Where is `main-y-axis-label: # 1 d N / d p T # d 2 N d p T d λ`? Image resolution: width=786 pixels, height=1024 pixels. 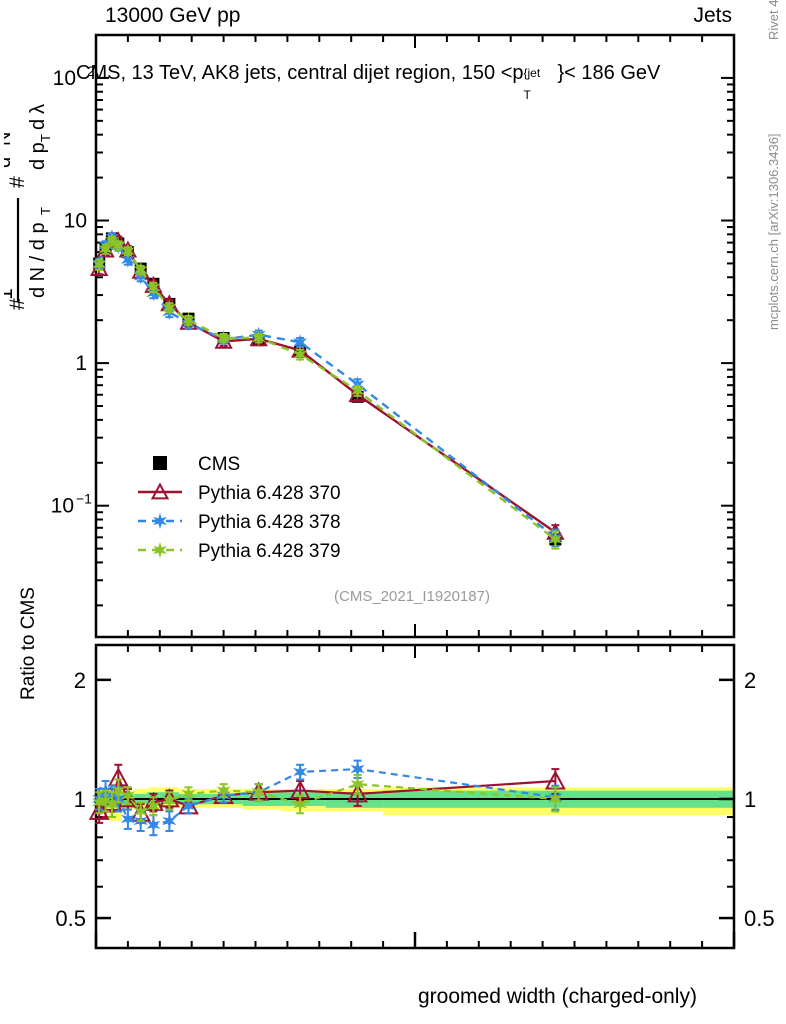
main-y-axis-label: # 1 d N / d p T # d 2 N d p T d λ is located at coordinates (34, 170).